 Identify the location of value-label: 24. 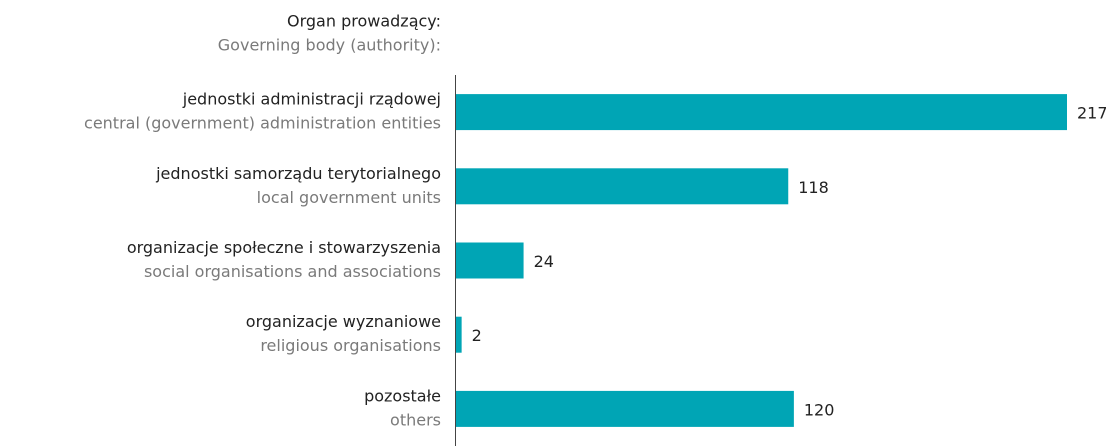
(544, 261).